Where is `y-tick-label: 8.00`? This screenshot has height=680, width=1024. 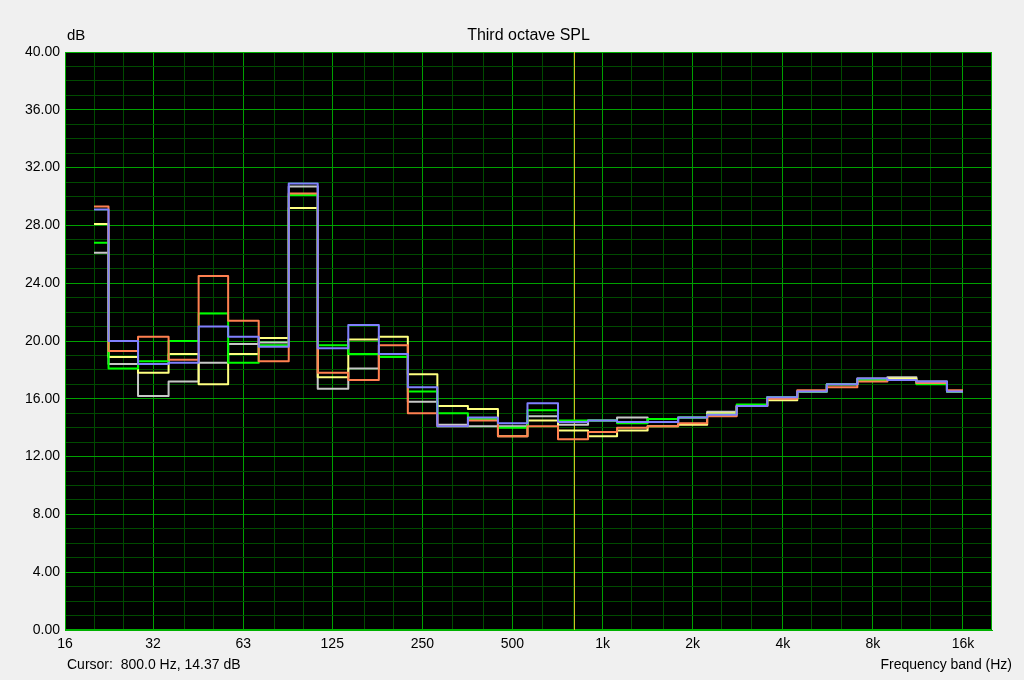 y-tick-label: 8.00 is located at coordinates (46, 513).